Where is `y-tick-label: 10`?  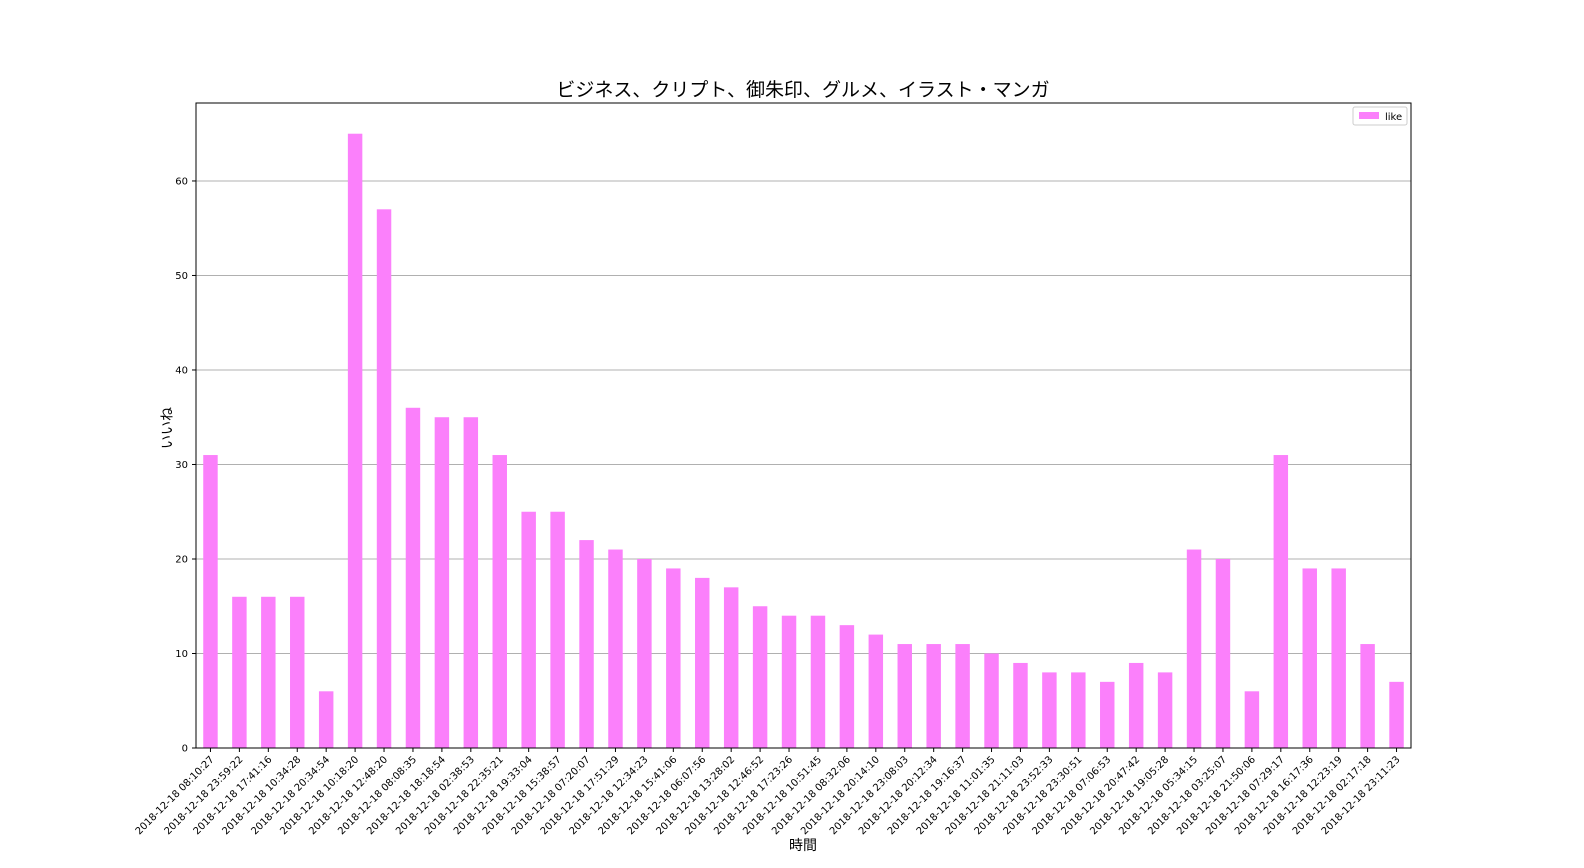
y-tick-label: 10 is located at coordinates (181, 654).